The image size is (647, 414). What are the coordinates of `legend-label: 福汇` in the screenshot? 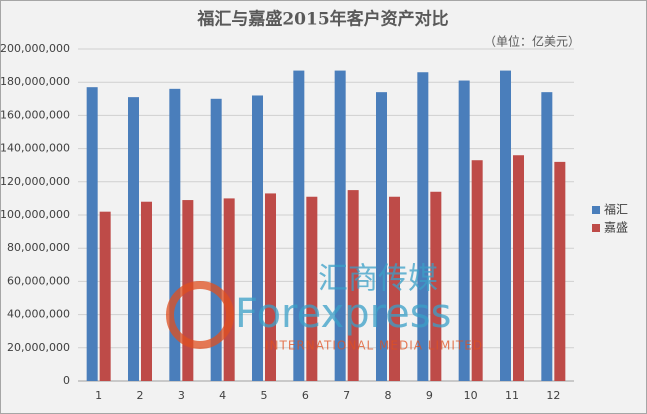 It's located at (616, 209).